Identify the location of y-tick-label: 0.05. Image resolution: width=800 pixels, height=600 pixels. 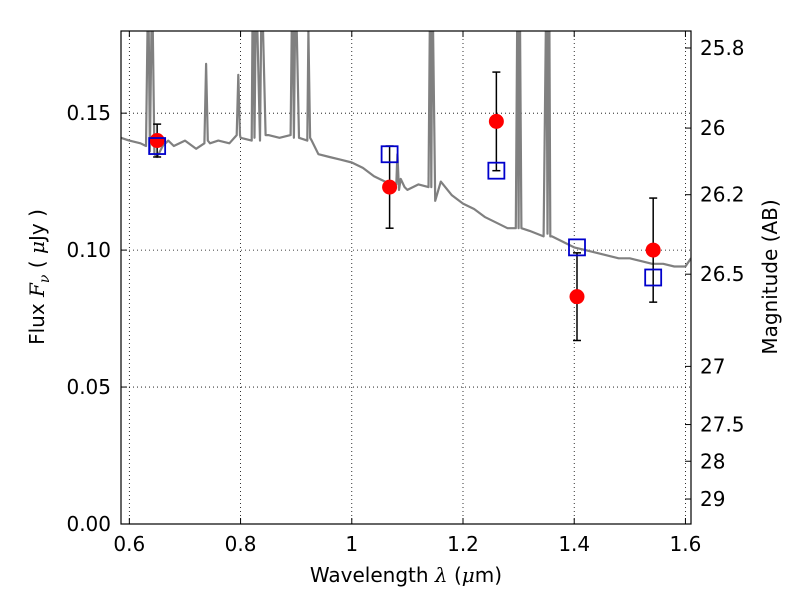
(88, 387).